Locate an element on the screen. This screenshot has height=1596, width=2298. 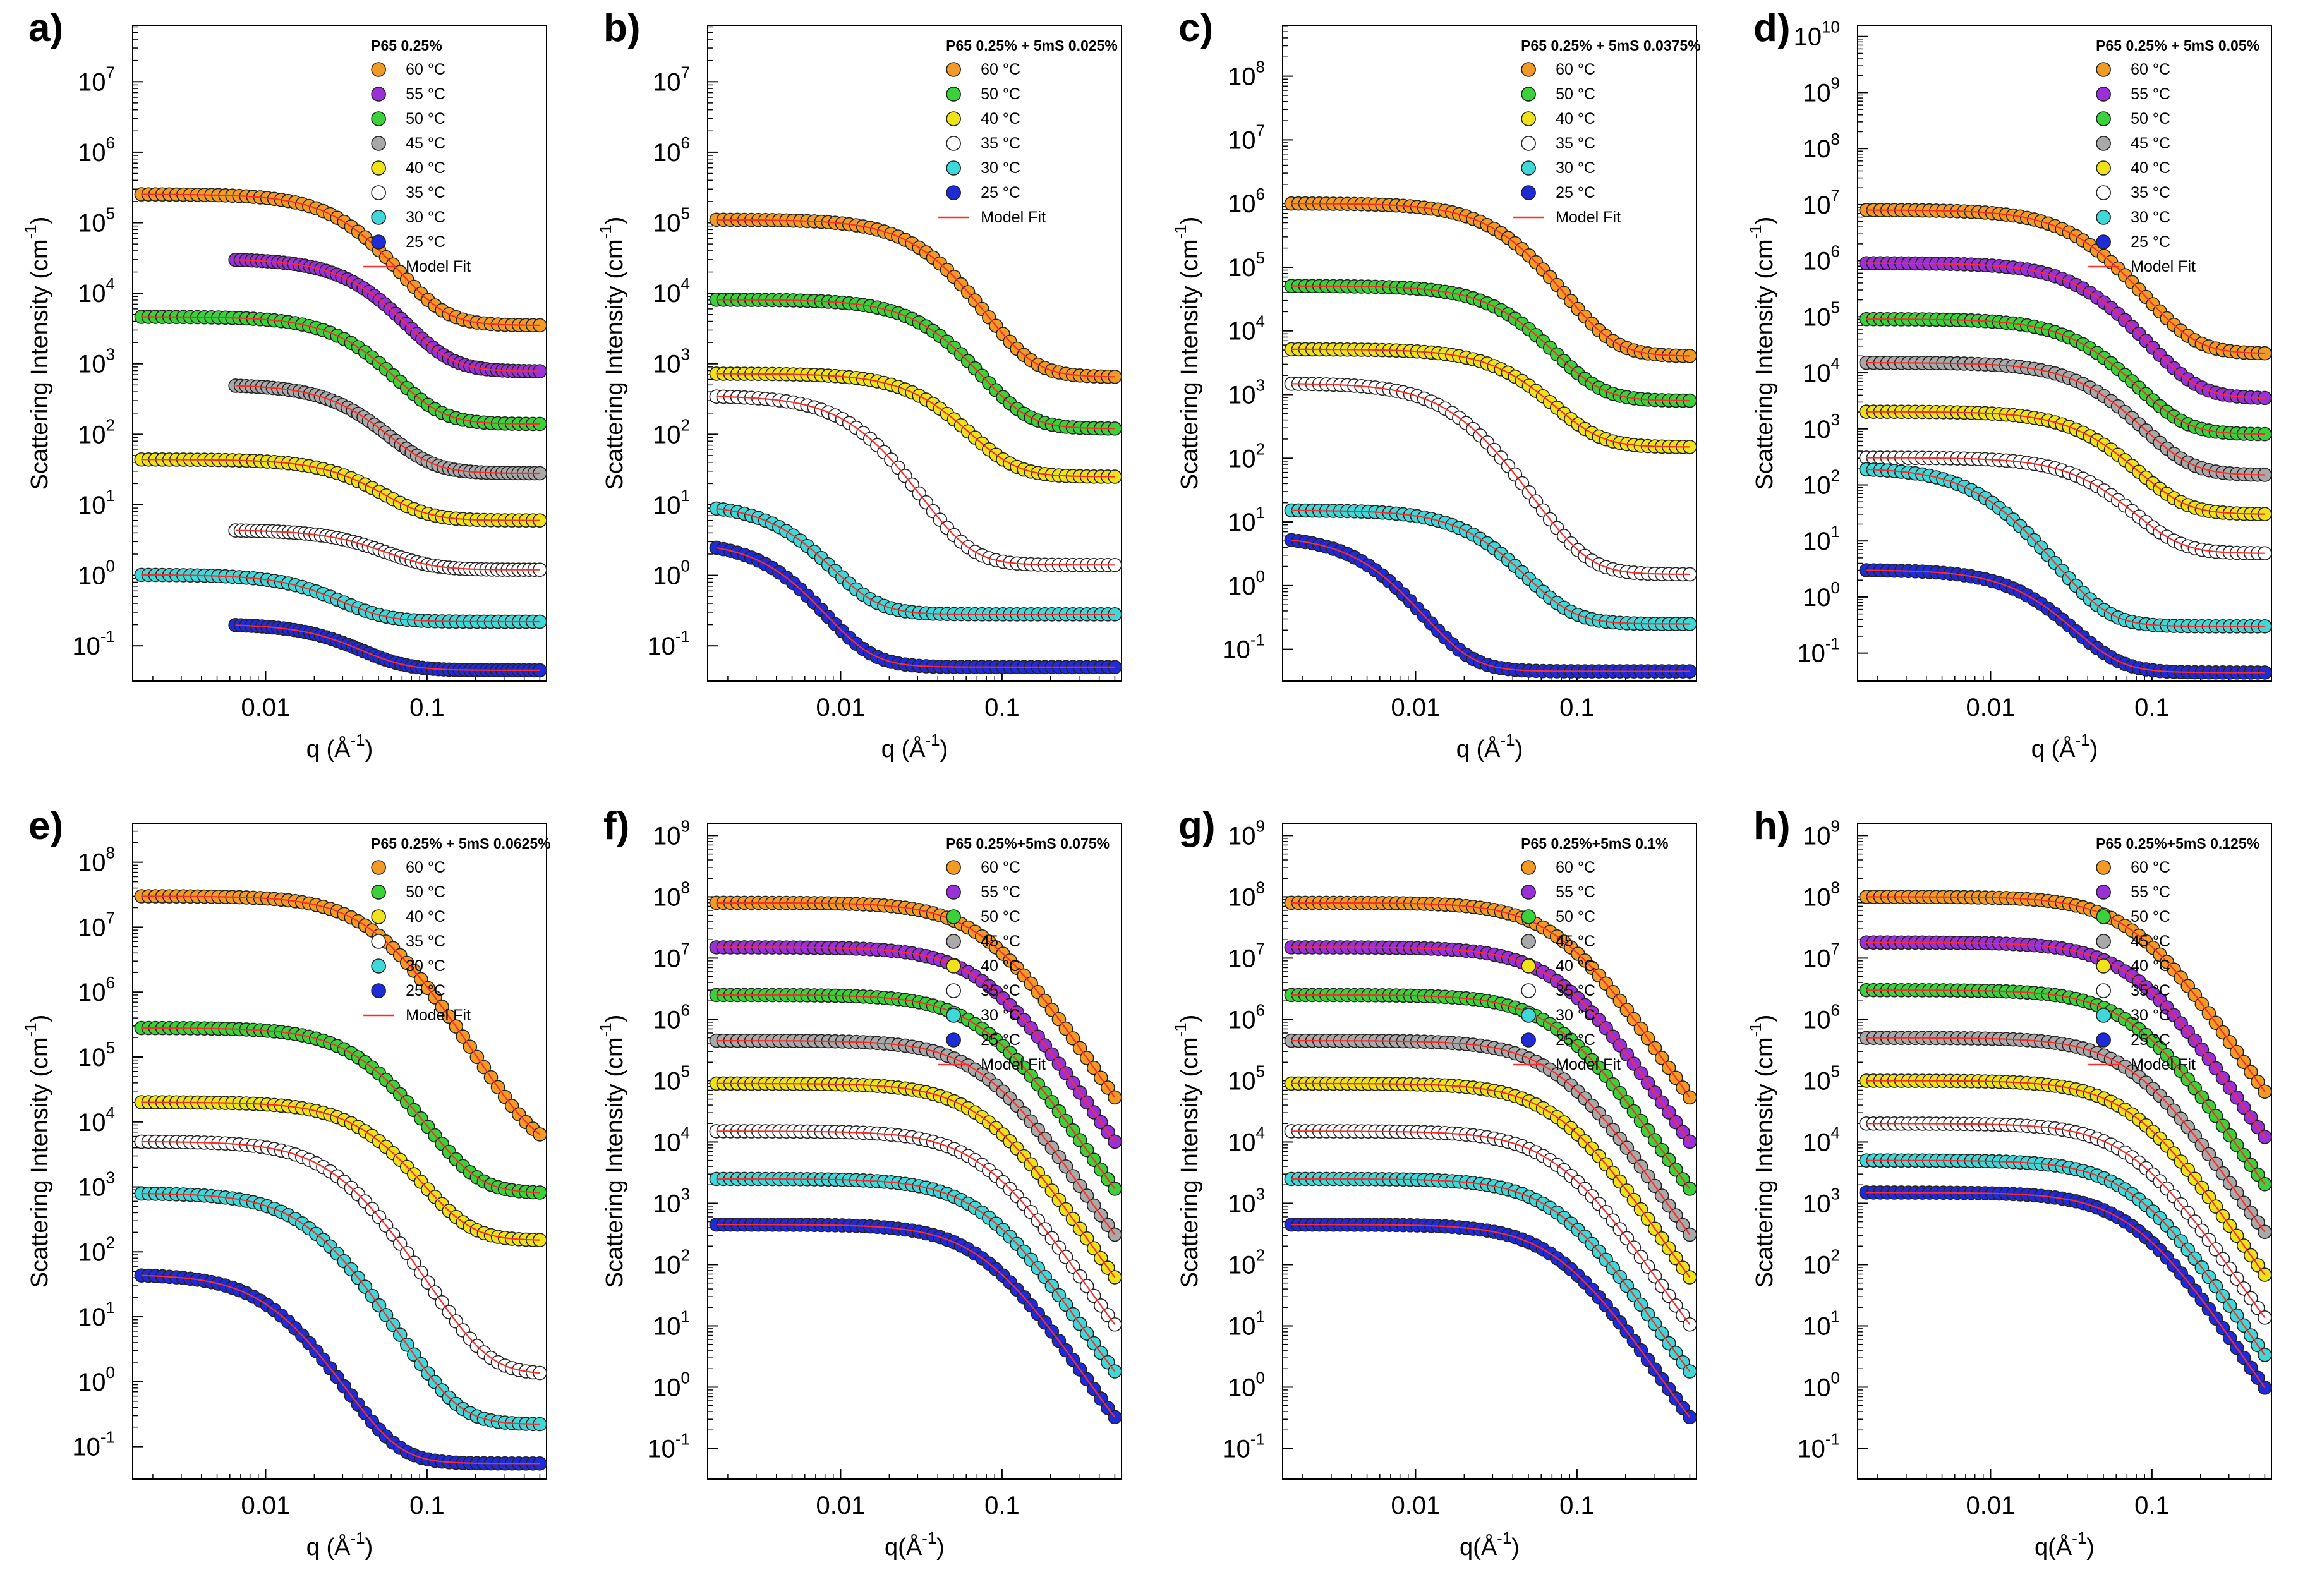
y-tick-exponent: 0 is located at coordinates (110, 1372).